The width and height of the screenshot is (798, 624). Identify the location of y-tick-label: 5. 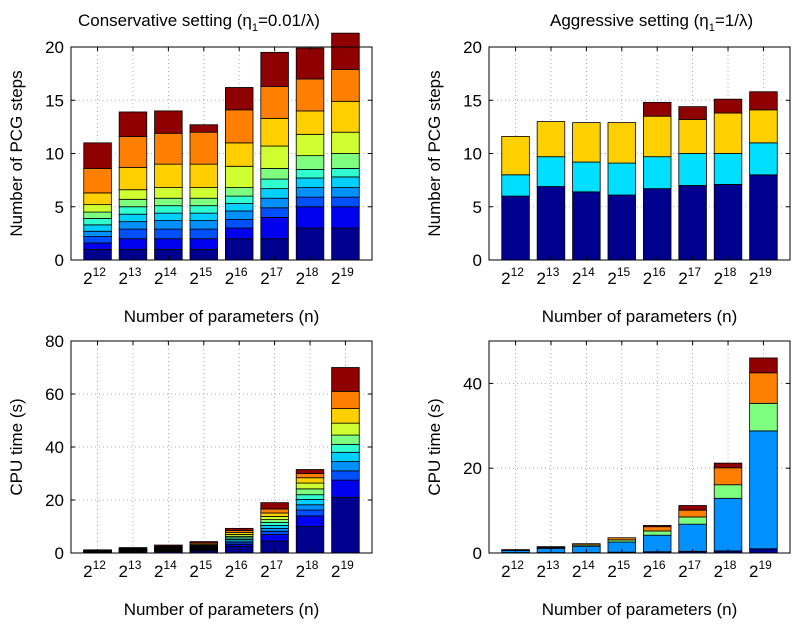
(477, 207).